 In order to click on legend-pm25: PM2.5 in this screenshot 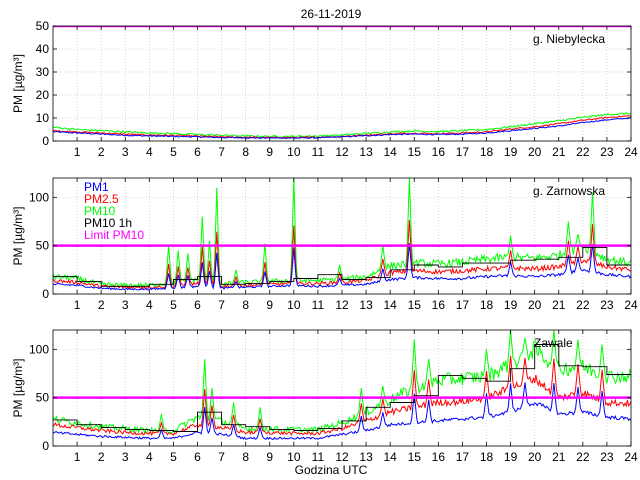, I will do `click(101, 199)`.